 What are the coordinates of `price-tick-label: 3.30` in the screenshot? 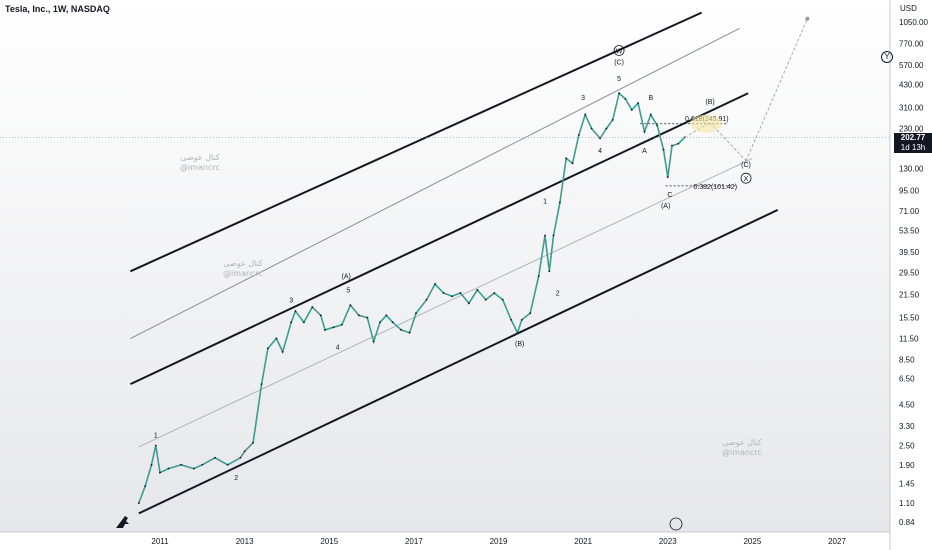 It's located at (907, 426).